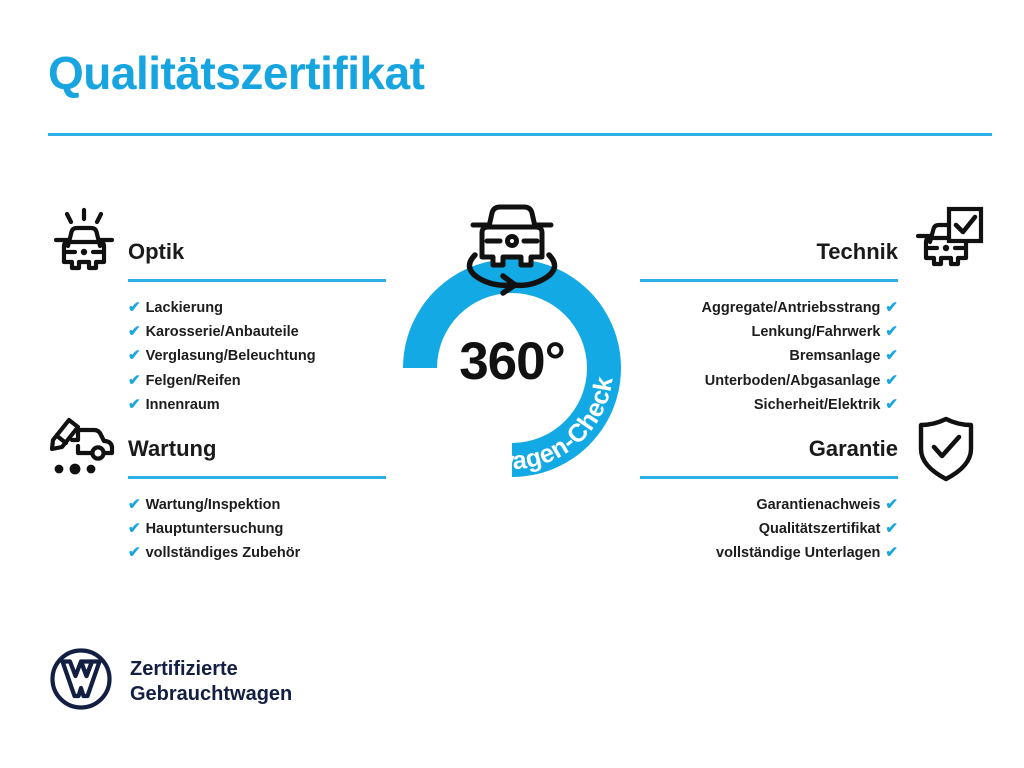  Describe the element at coordinates (835, 356) in the screenshot. I see `list-item-label: Bremsanlage` at that location.